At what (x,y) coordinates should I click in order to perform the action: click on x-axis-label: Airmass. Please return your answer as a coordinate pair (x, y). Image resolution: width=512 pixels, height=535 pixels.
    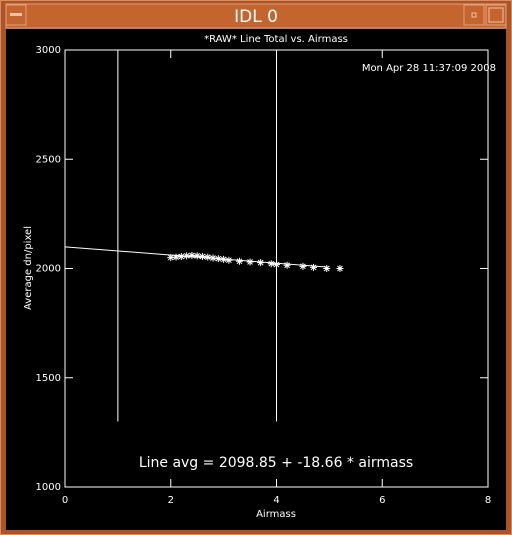
    Looking at the image, I should click on (276, 514).